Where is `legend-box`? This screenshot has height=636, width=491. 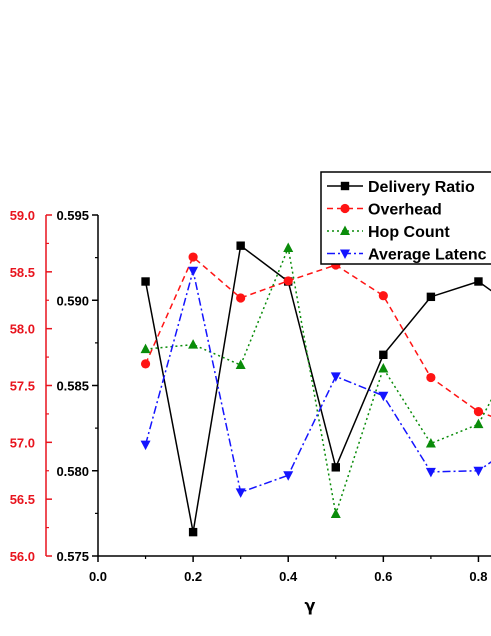
legend-box is located at coordinates (405, 218).